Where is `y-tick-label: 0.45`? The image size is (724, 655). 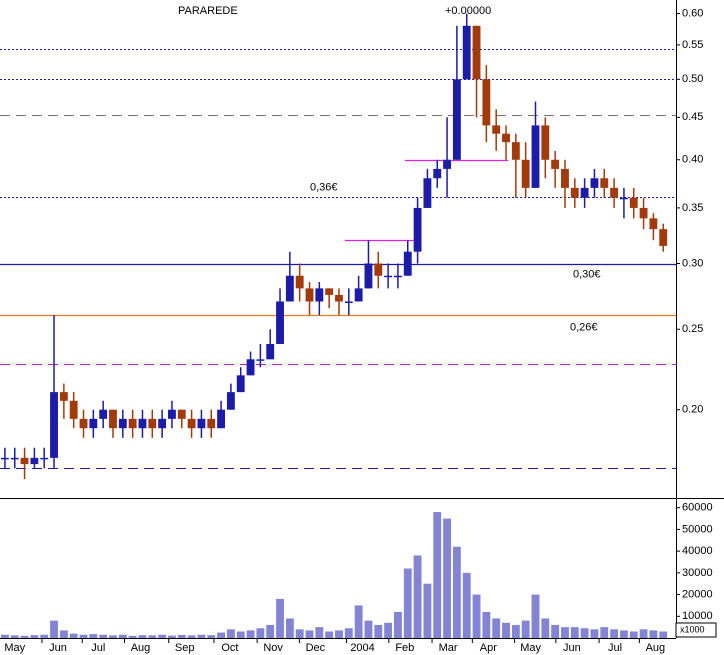 y-tick-label: 0.45 is located at coordinates (692, 117).